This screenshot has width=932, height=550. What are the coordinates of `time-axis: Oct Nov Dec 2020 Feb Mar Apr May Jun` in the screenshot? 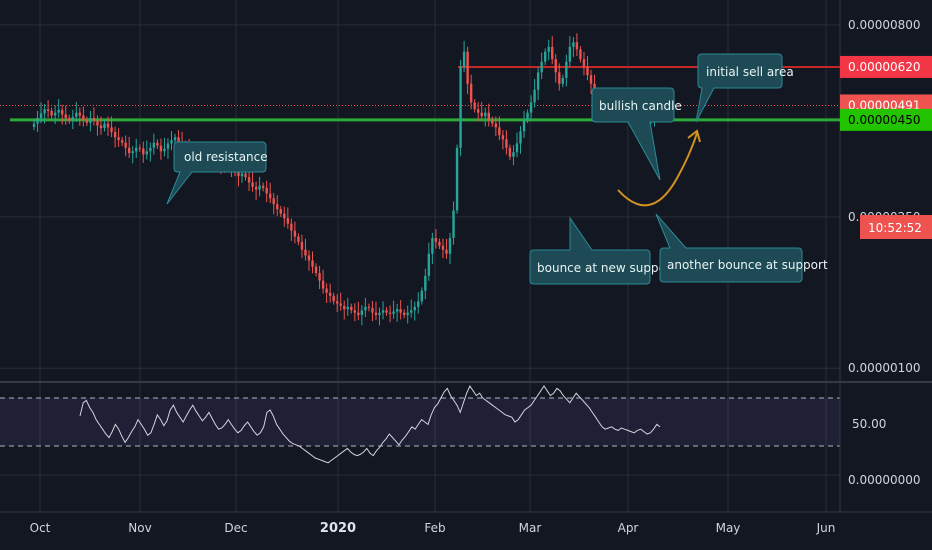 It's located at (433, 528).